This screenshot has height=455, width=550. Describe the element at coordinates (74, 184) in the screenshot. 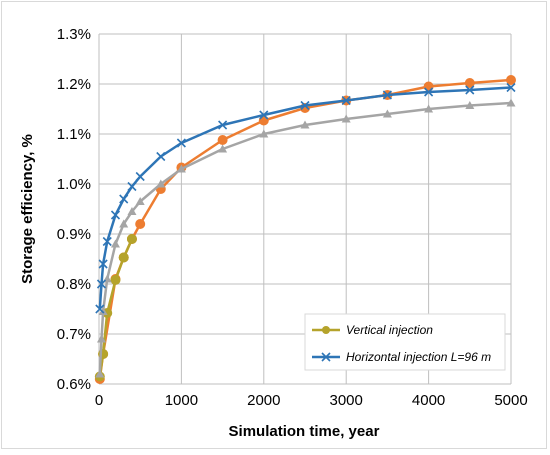

I see `y-tick-label: 1.0%` at that location.